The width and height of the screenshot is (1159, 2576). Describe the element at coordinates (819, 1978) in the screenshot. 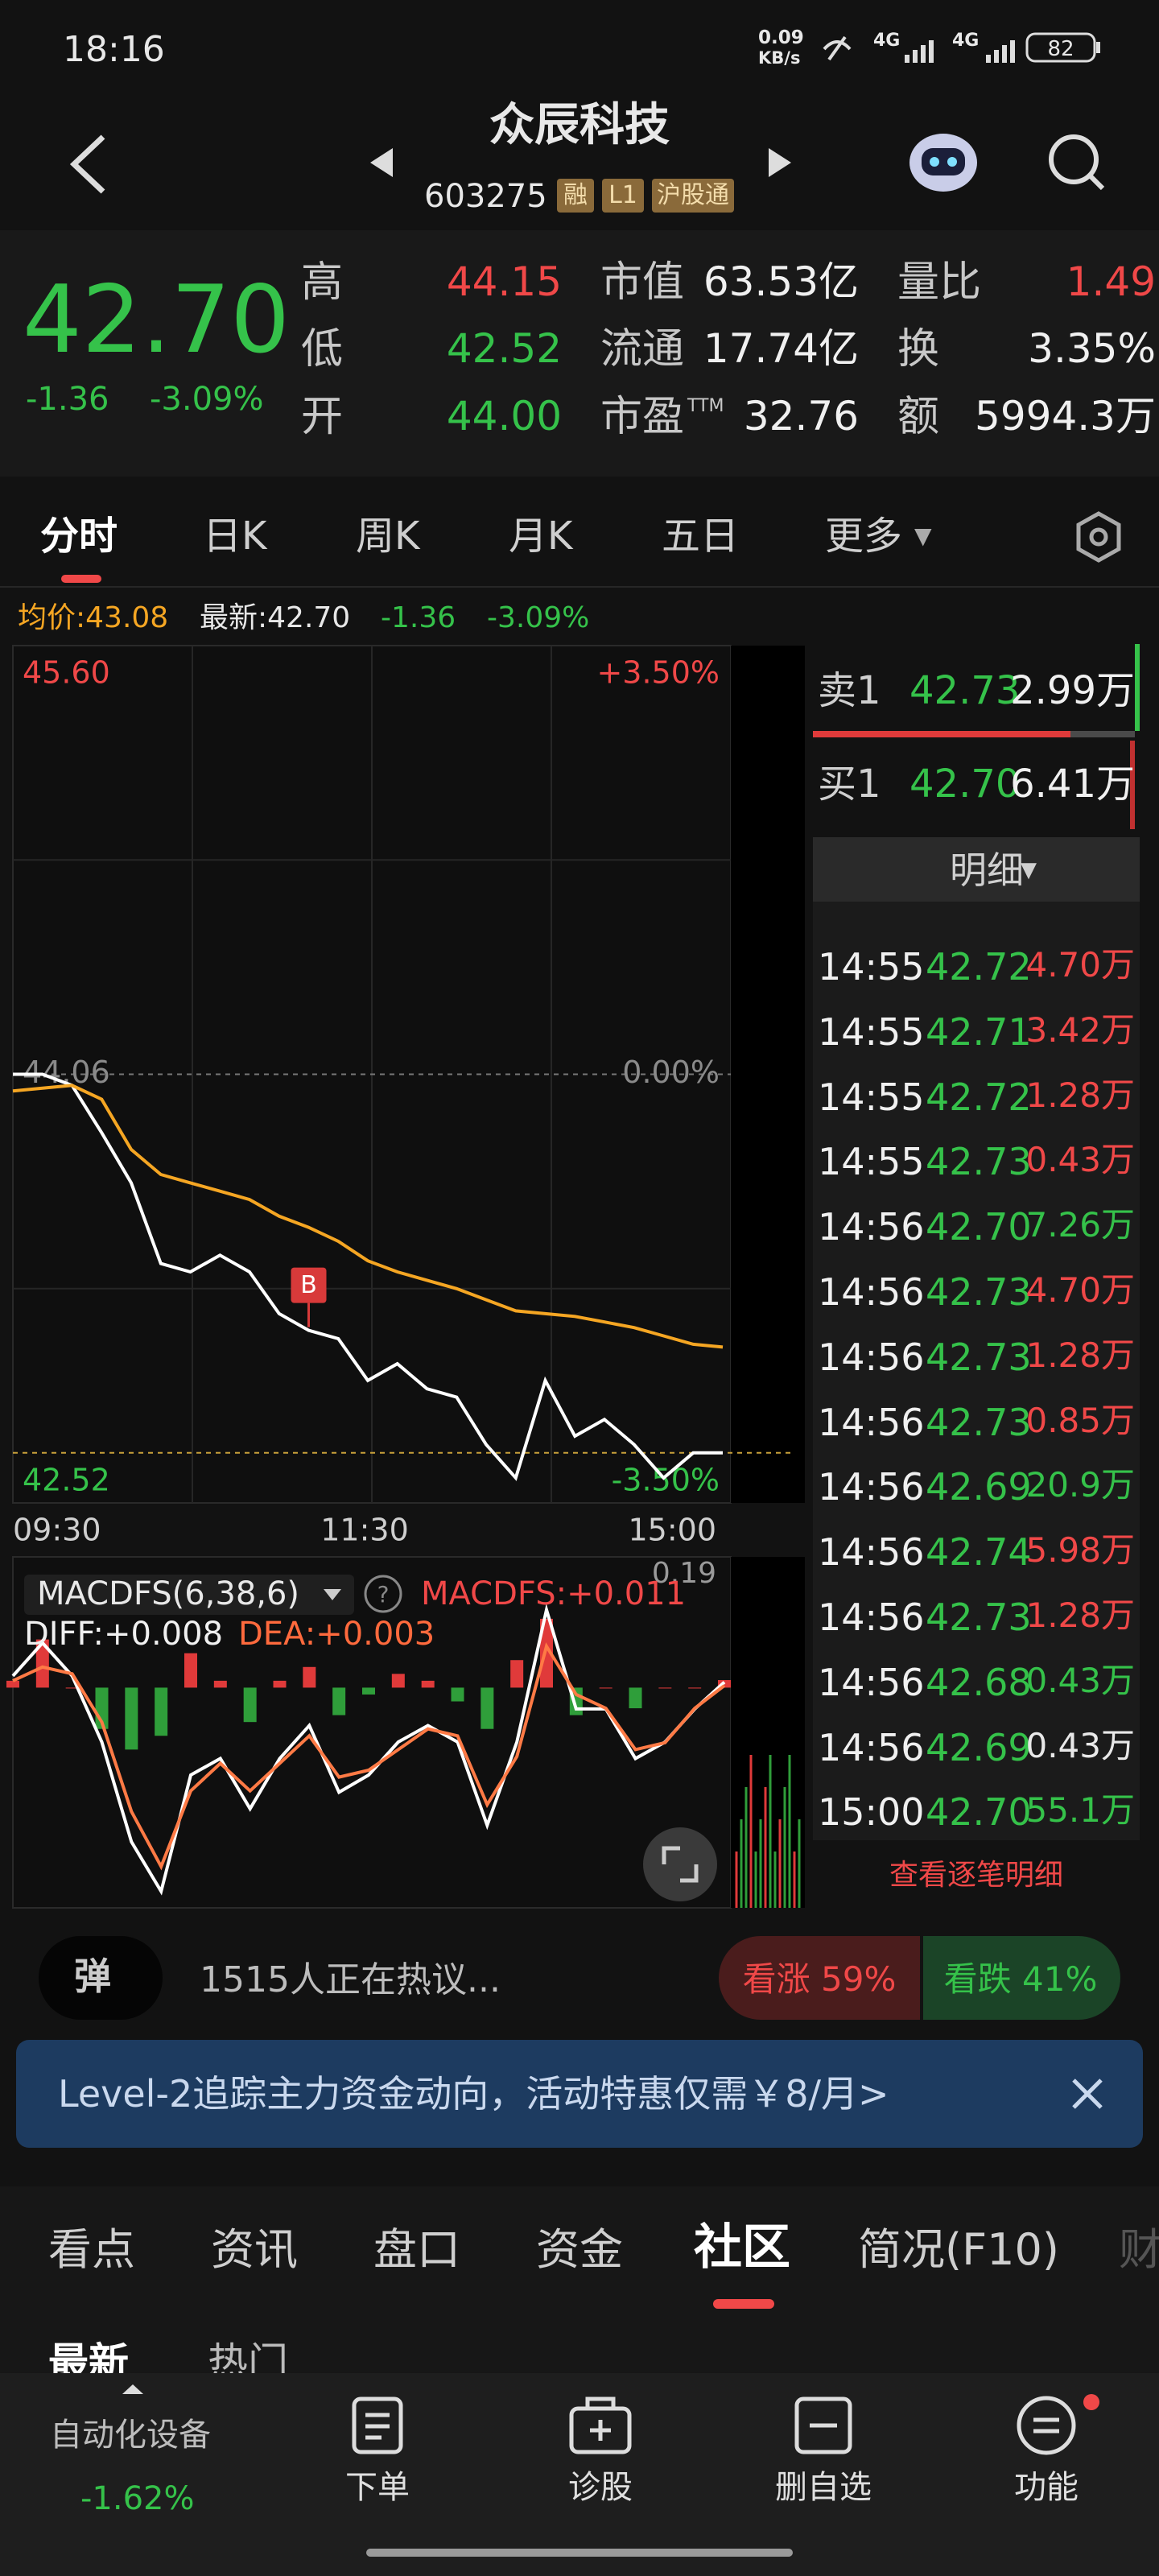

I see `bull-button` at that location.